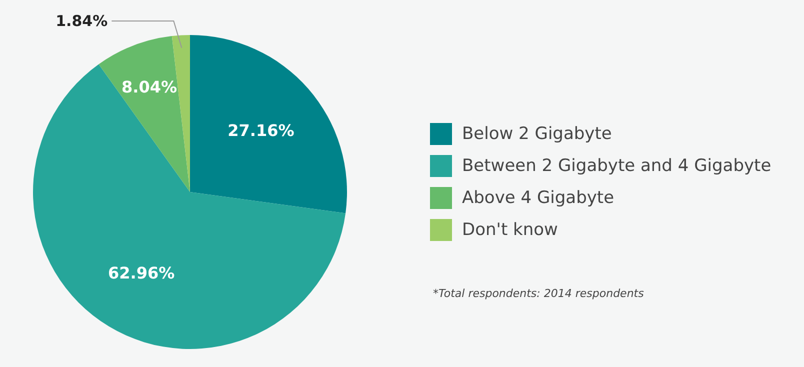 The image size is (804, 367). What do you see at coordinates (141, 273) in the screenshot?
I see `data-label: 62.96%` at bounding box center [141, 273].